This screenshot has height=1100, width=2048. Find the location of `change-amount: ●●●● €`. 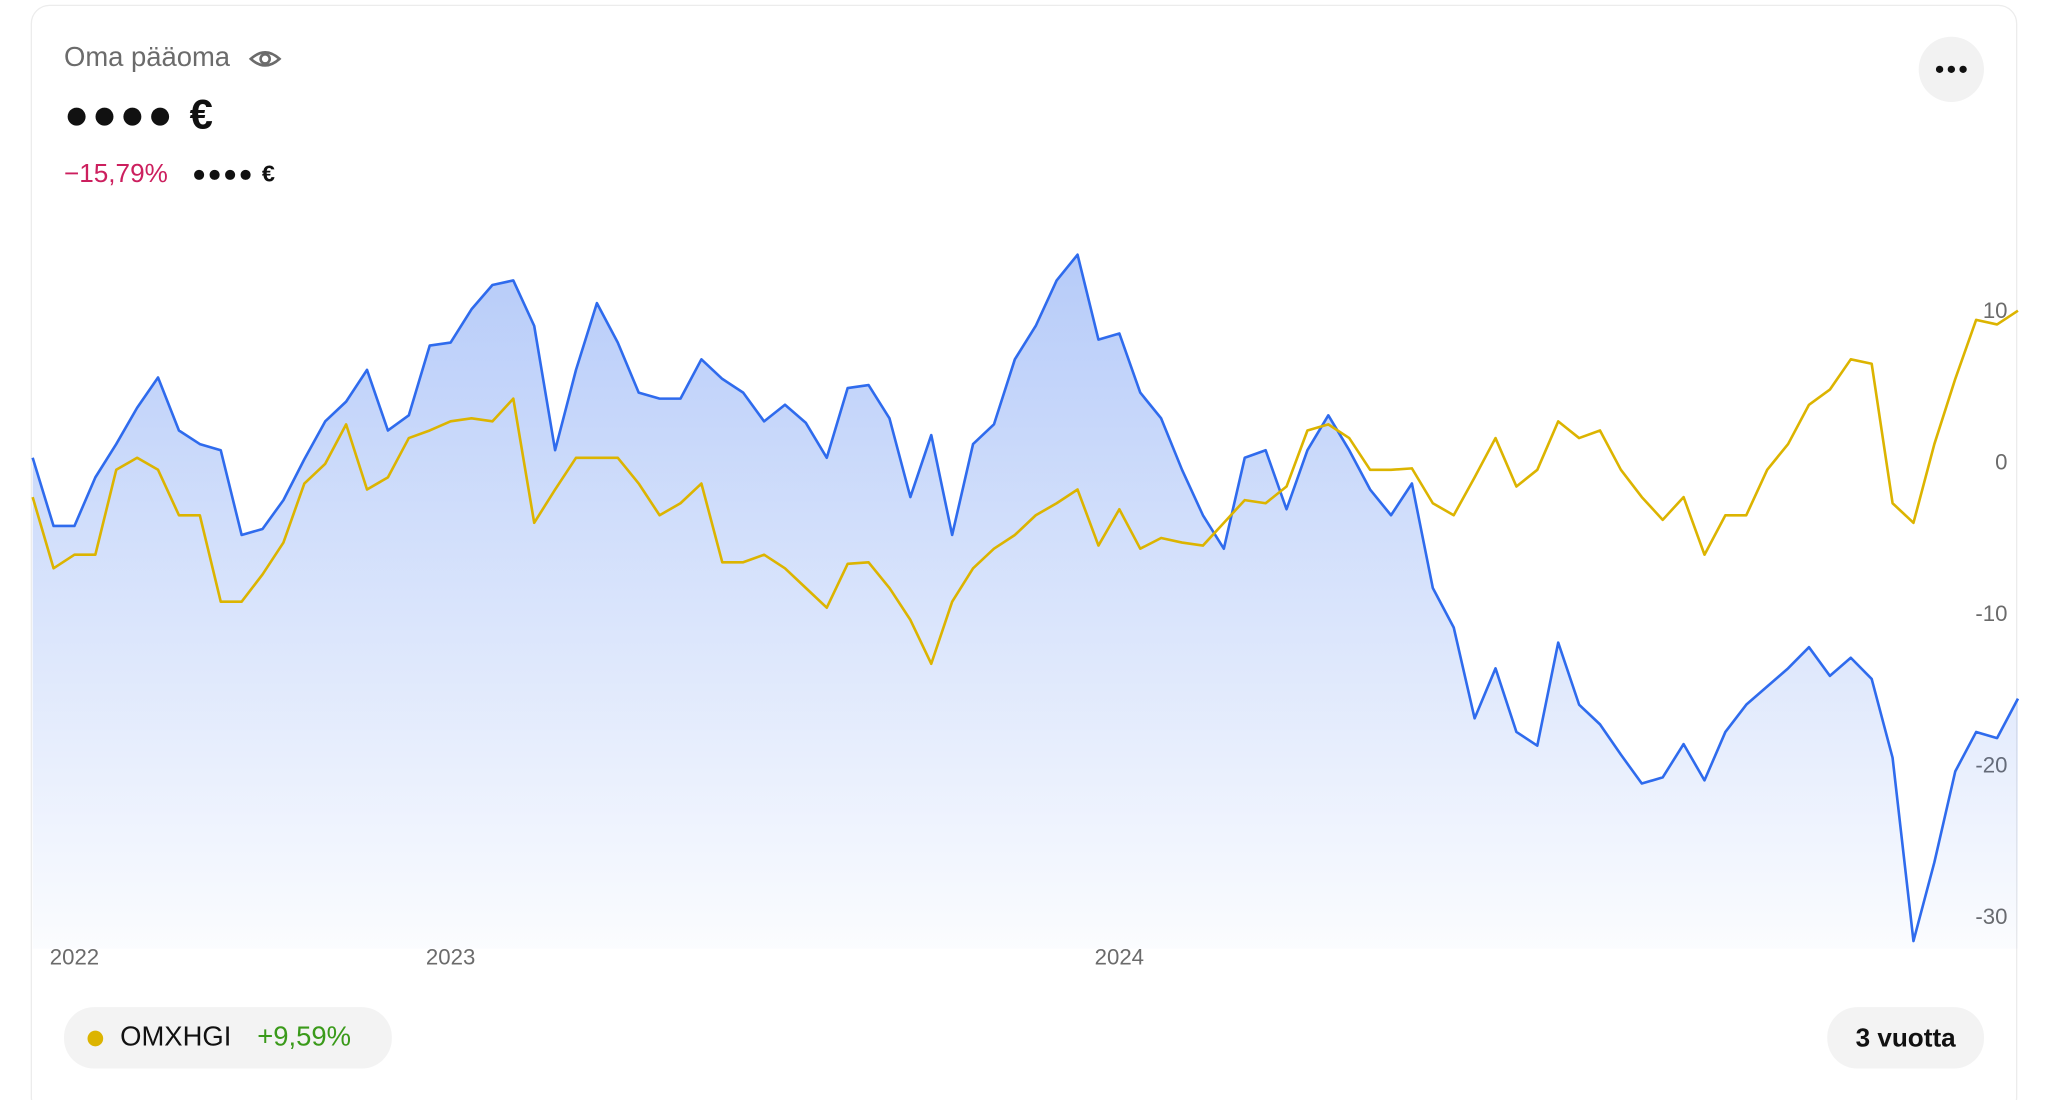

change-amount: ●●●● € is located at coordinates (234, 173).